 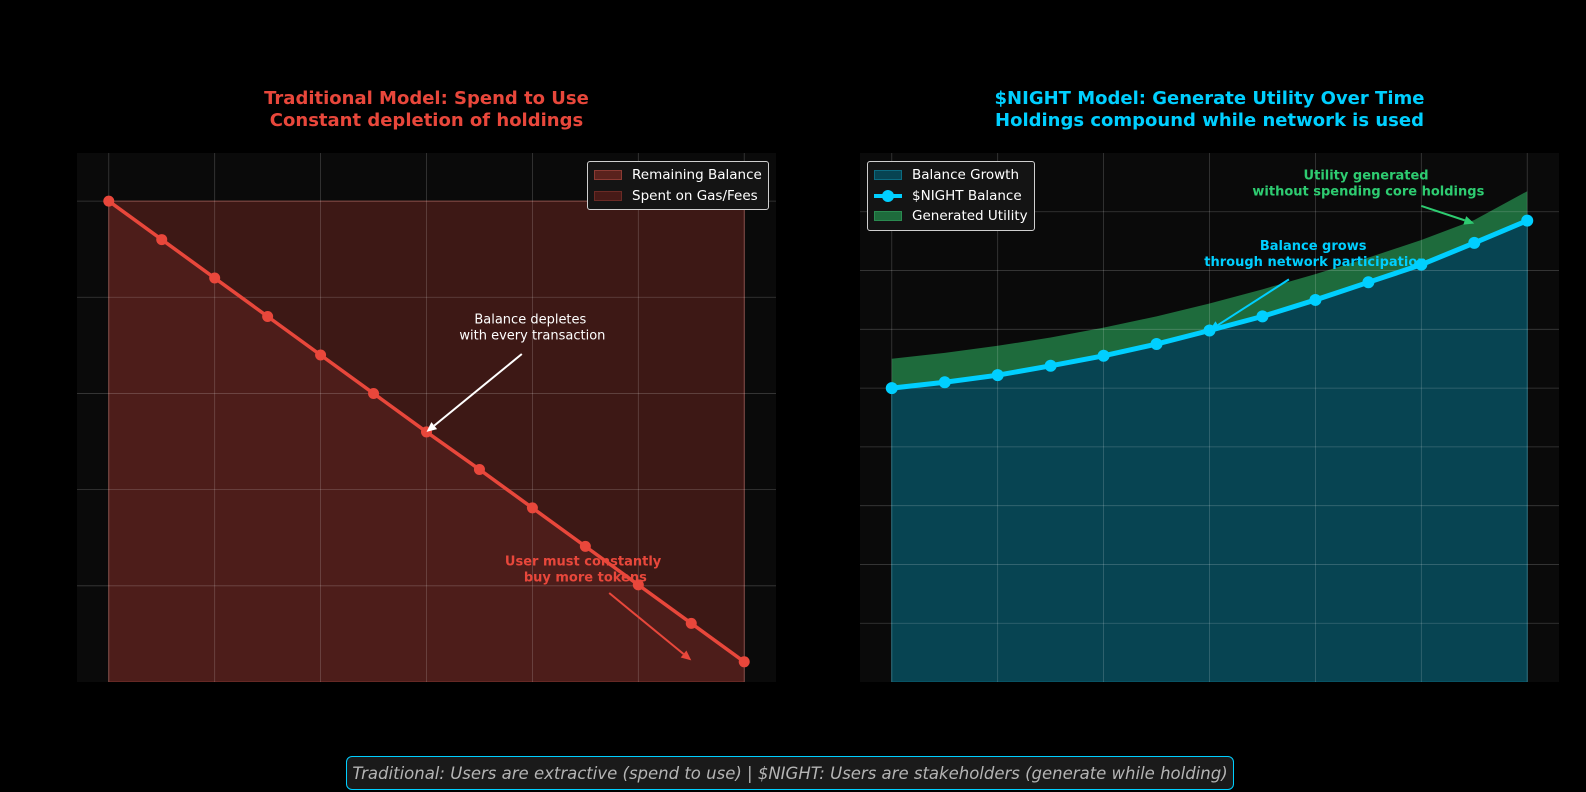 What do you see at coordinates (426, 120) in the screenshot?
I see `left-chart-subtitle: Constant depletion of holdings` at bounding box center [426, 120].